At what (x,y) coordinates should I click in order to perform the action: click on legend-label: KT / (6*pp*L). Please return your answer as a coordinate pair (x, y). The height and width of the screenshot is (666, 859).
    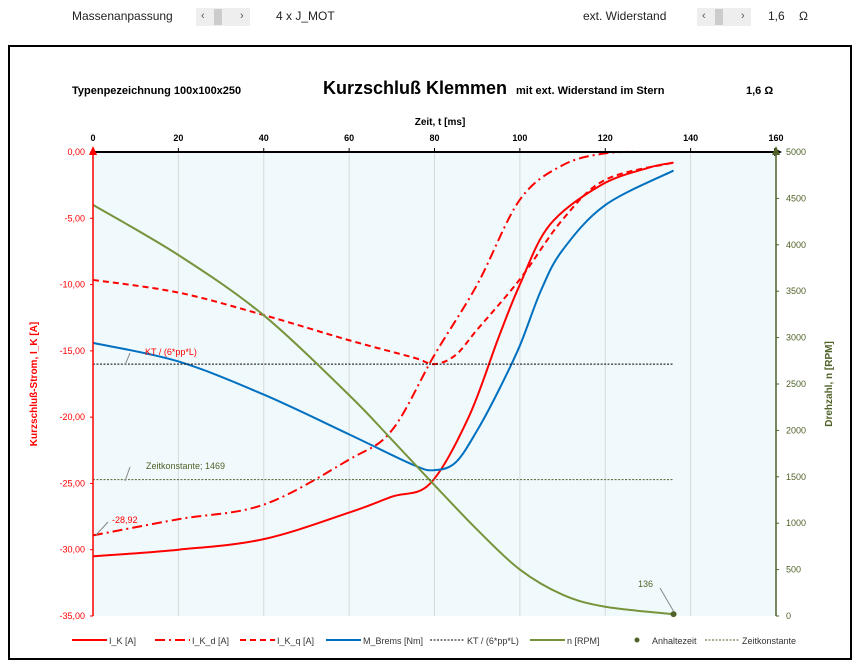
    Looking at the image, I should click on (493, 641).